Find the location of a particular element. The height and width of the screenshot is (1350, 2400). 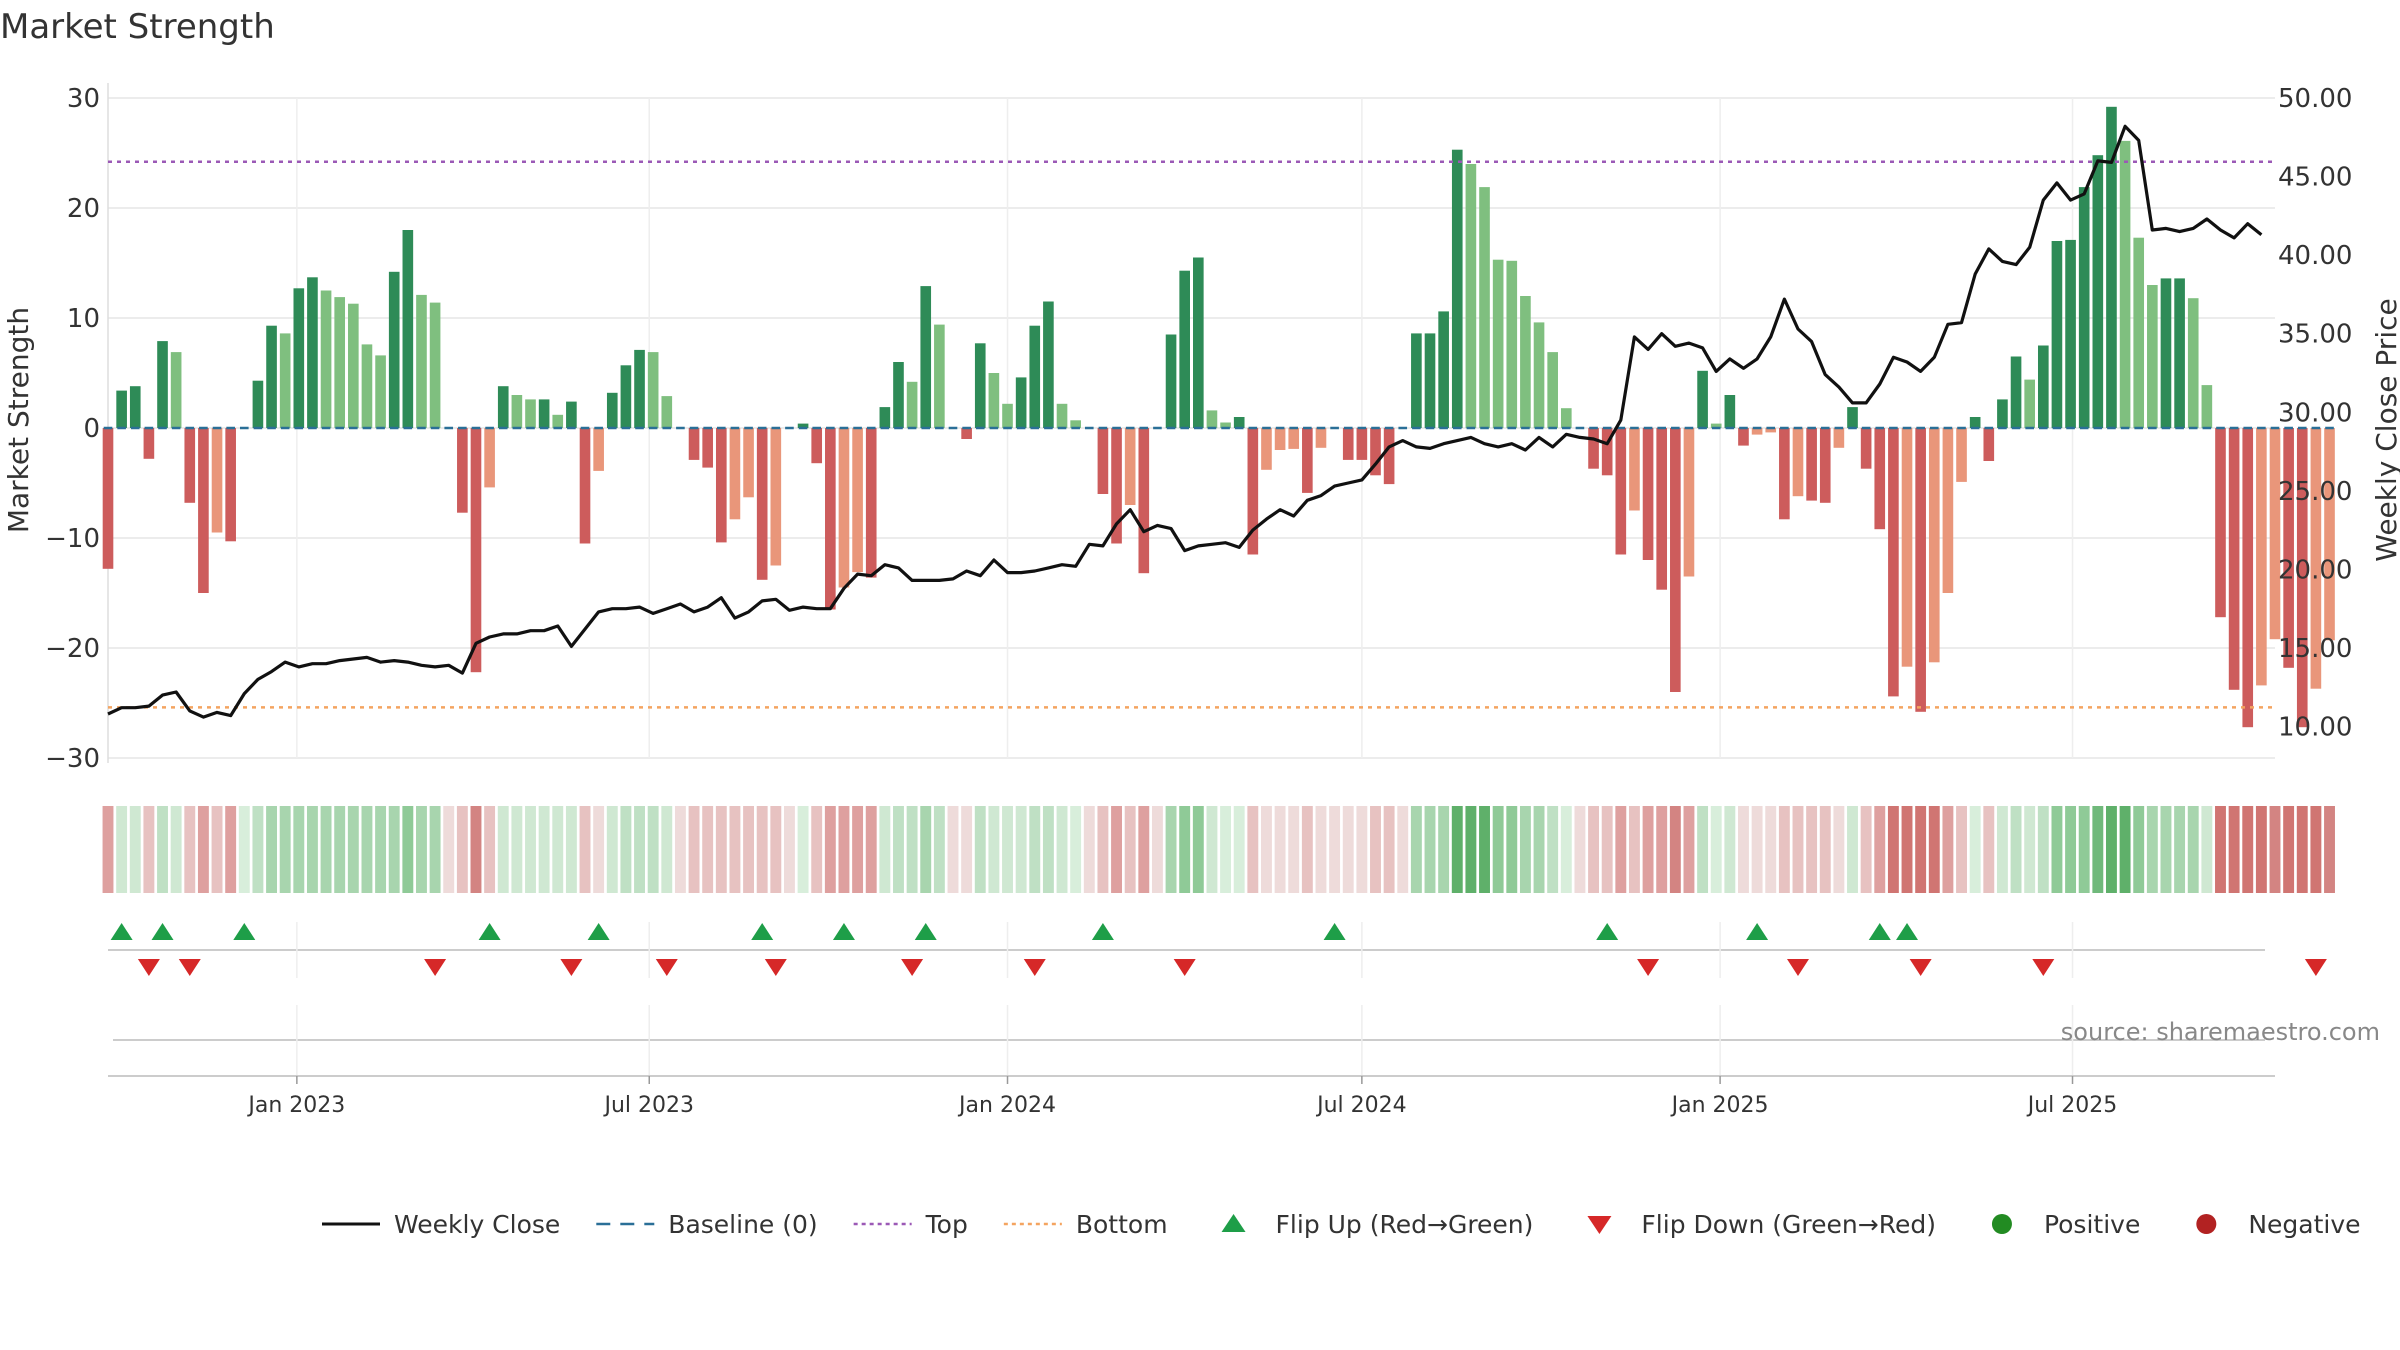

y2-tick-label: 50.00 is located at coordinates (2315, 99).